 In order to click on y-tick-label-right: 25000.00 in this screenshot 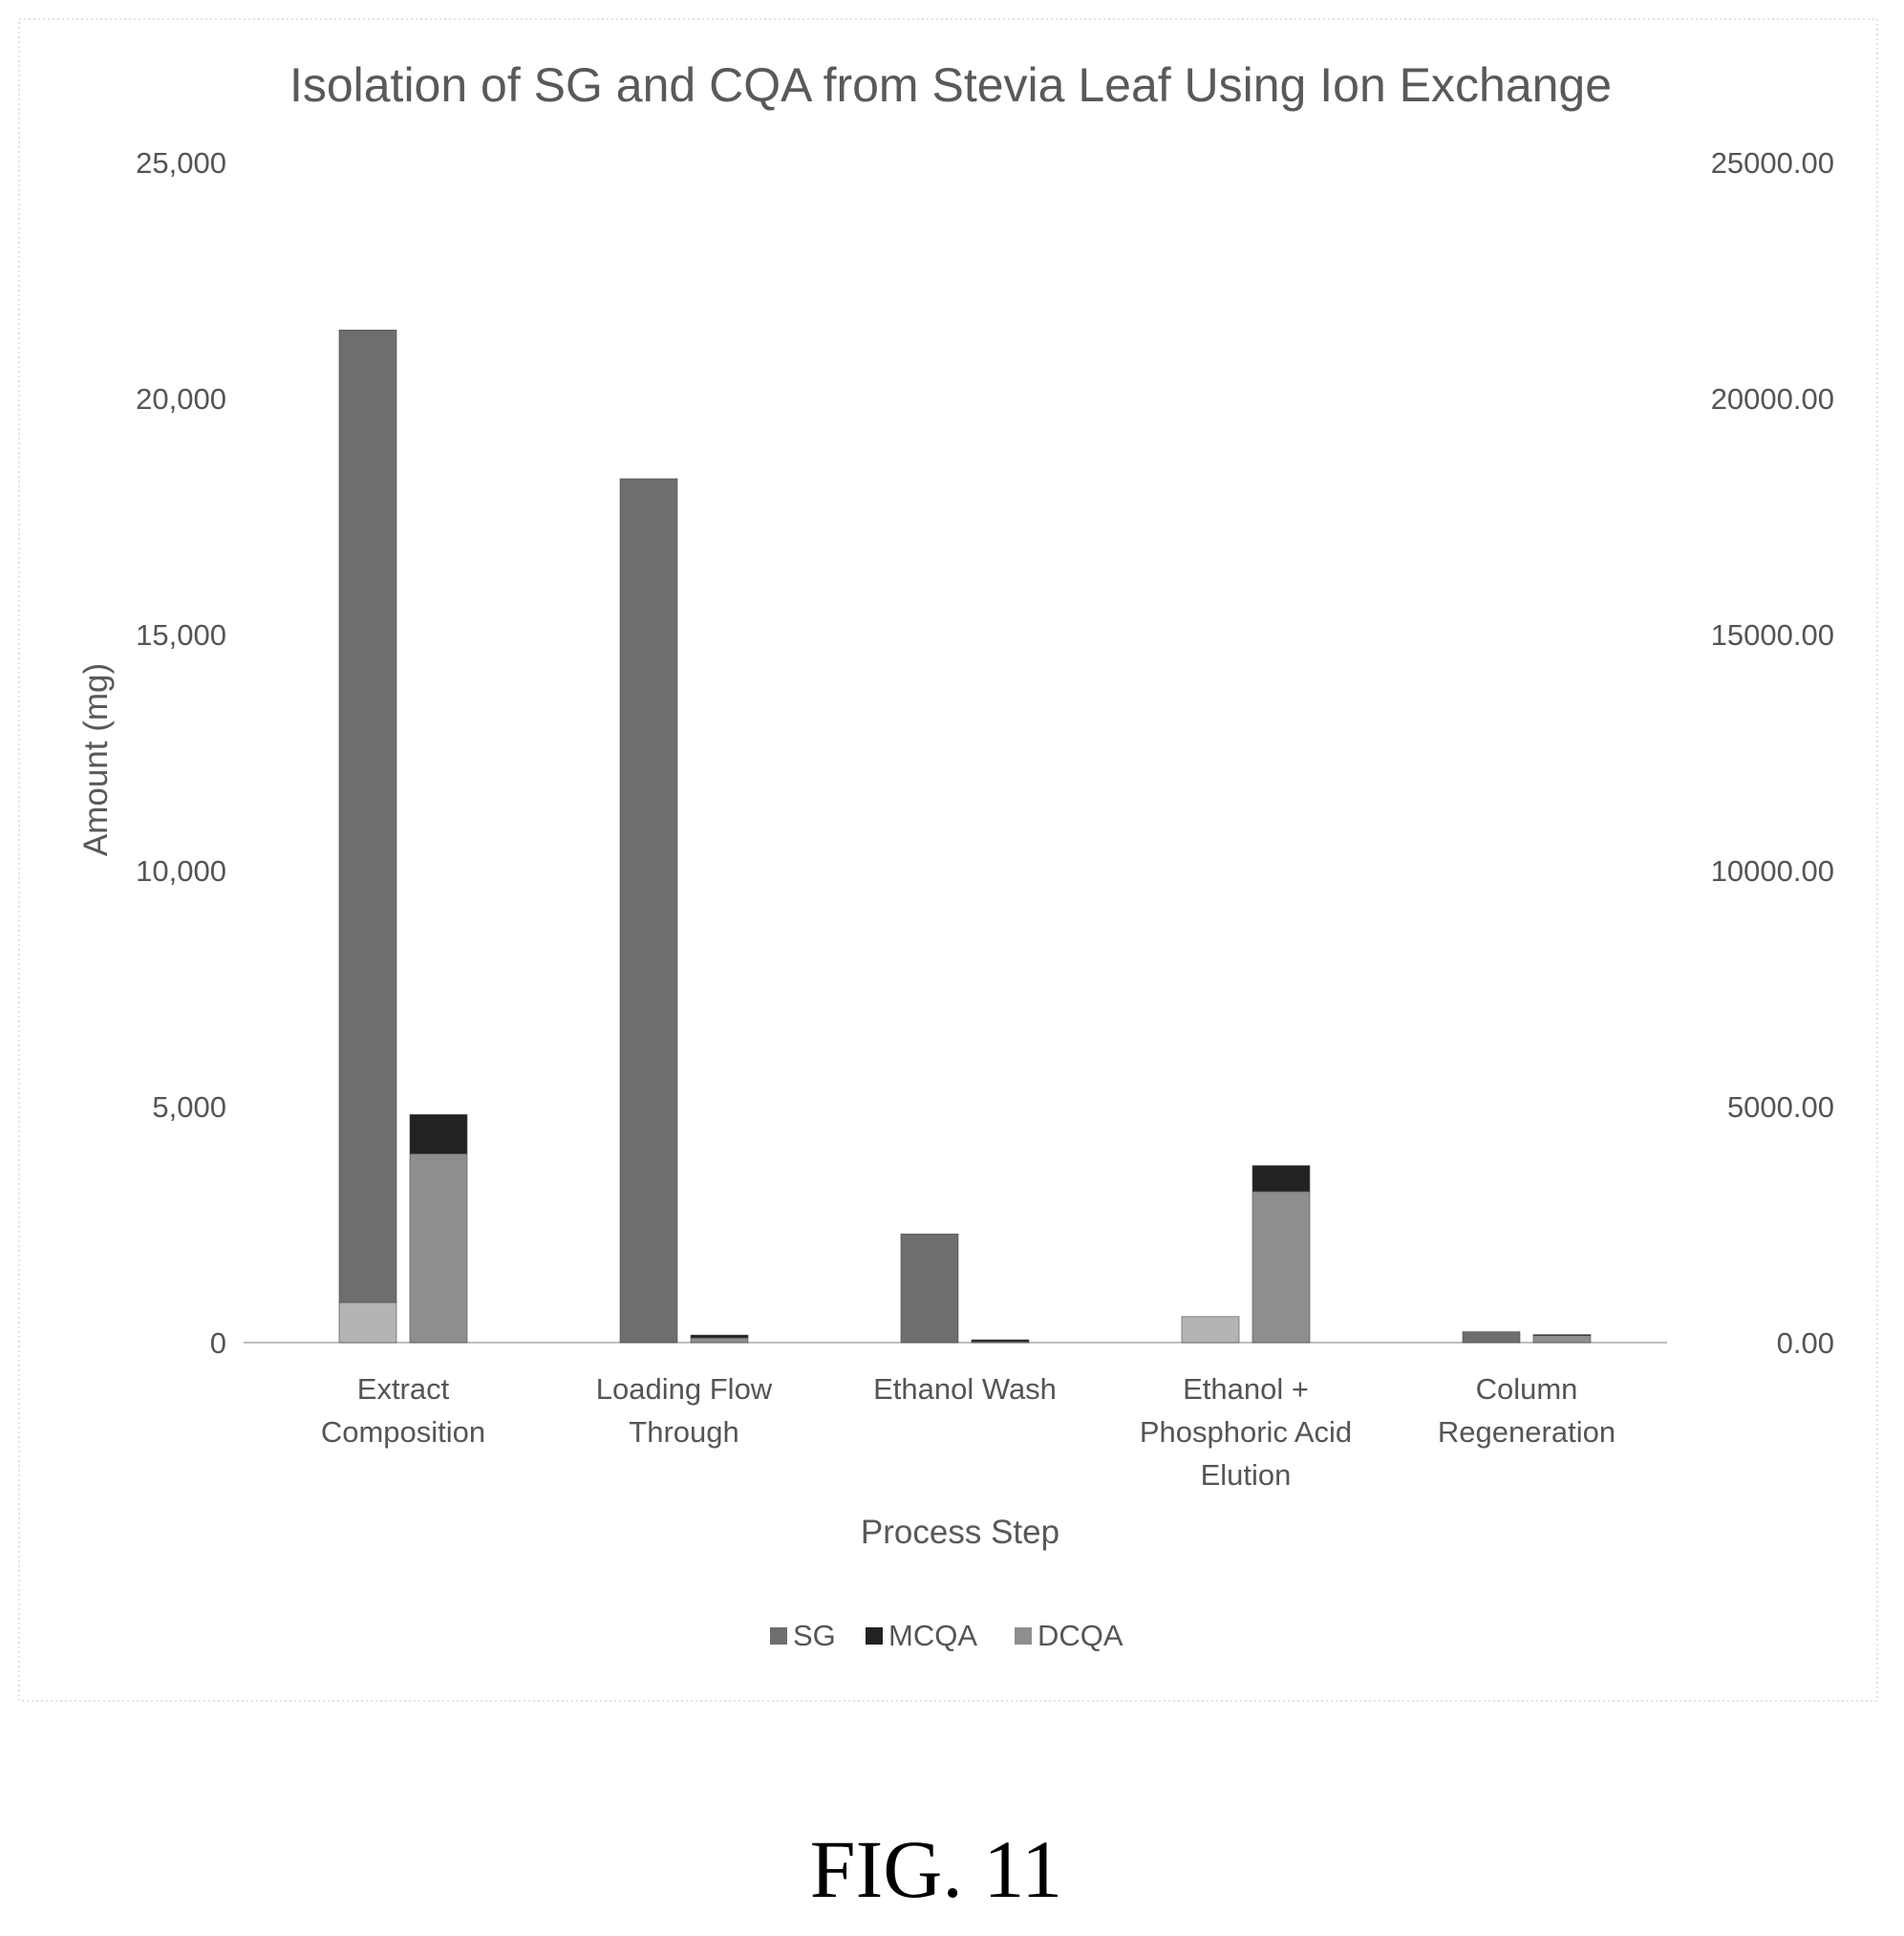, I will do `click(1773, 163)`.